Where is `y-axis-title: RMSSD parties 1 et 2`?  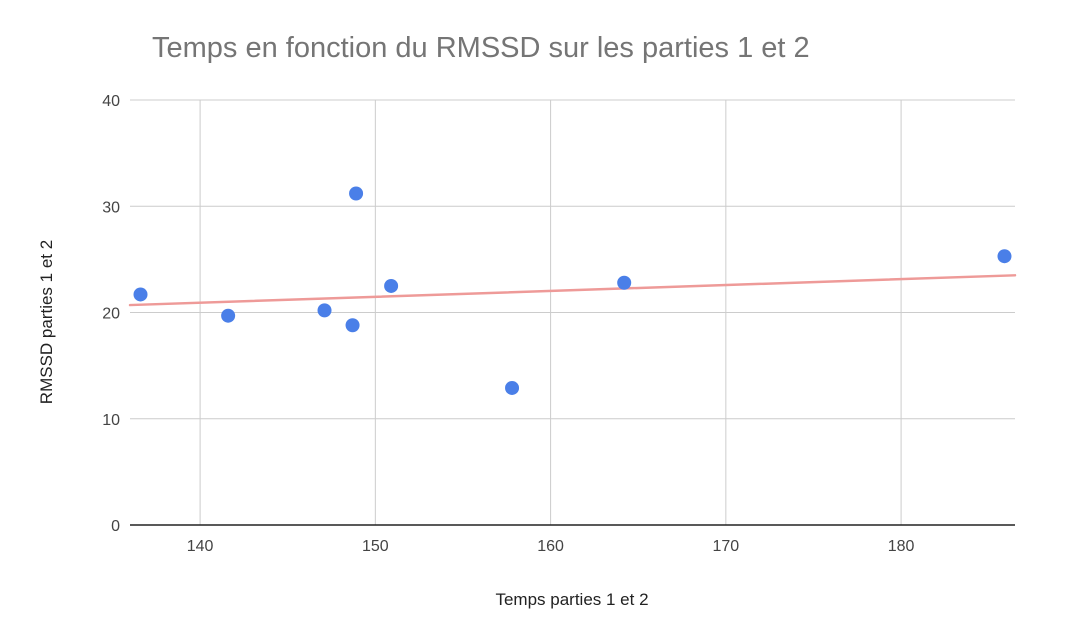
y-axis-title: RMSSD parties 1 et 2 is located at coordinates (46, 322).